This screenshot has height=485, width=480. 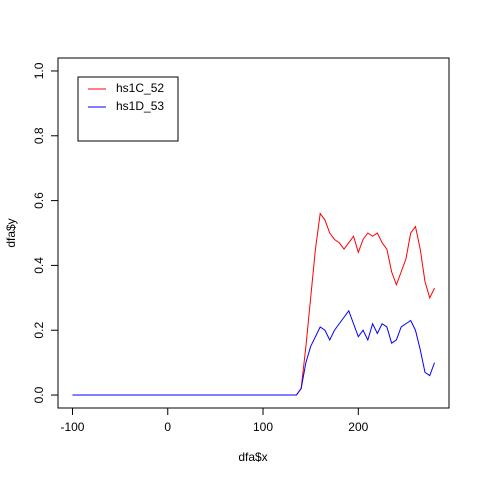 What do you see at coordinates (39, 70) in the screenshot?
I see `y-tick-label: 1.0` at bounding box center [39, 70].